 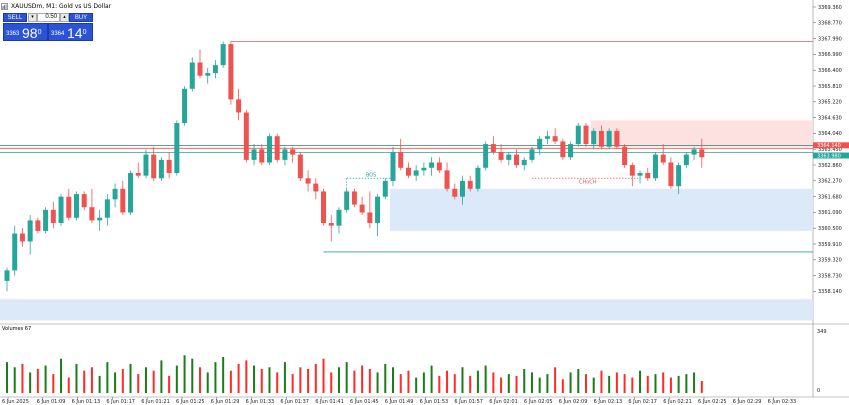 What do you see at coordinates (782, 402) in the screenshot?
I see `time-axis-label: 6 Jun 02:33` at bounding box center [782, 402].